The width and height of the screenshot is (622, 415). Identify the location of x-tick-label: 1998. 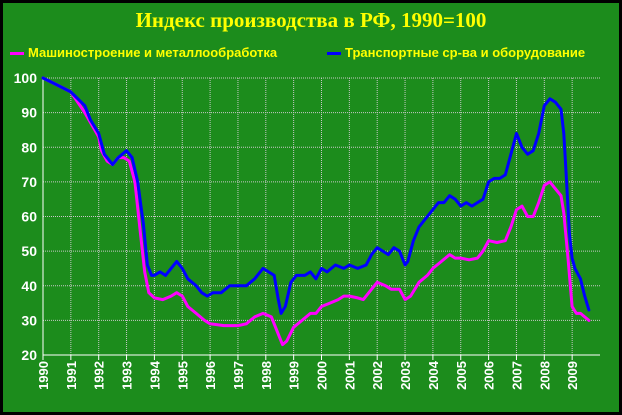
(266, 375).